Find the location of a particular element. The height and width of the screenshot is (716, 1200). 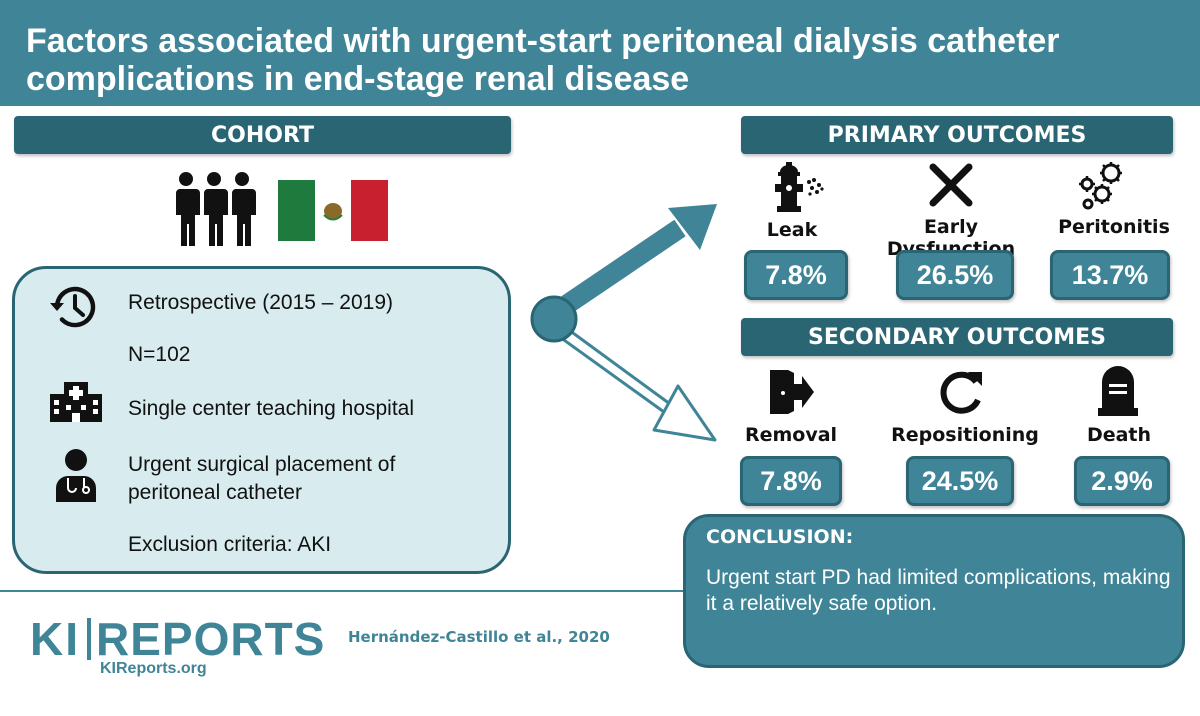

mexico-flag-icon is located at coordinates (333, 210).